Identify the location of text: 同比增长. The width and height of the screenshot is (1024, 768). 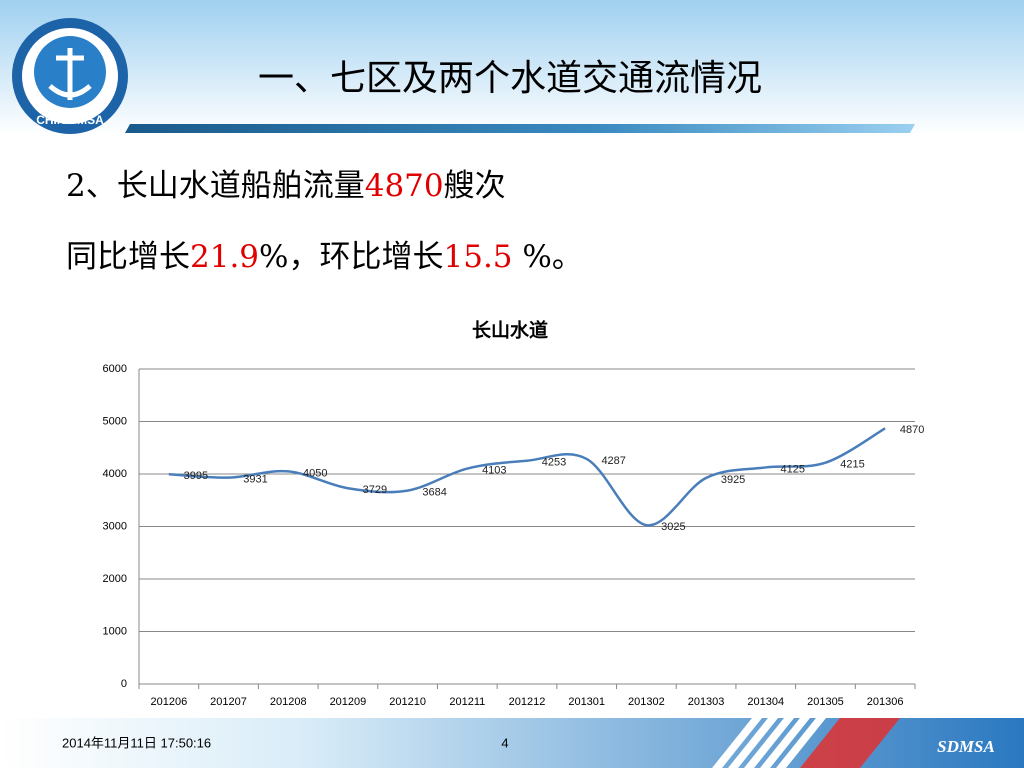
(128, 257).